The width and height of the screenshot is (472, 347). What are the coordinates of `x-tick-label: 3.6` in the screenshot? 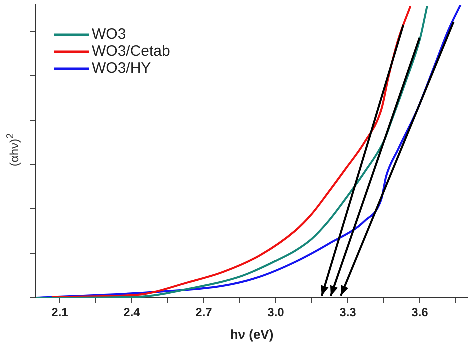 It's located at (420, 313).